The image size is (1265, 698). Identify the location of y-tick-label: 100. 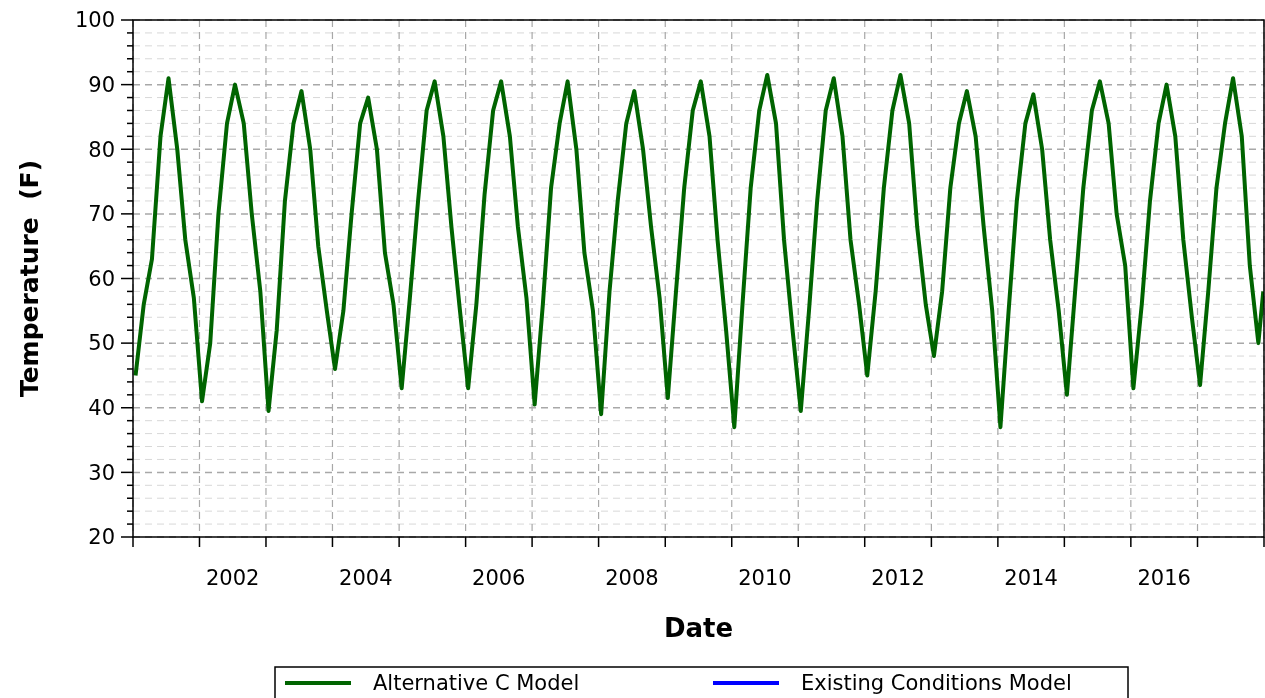
(94, 20).